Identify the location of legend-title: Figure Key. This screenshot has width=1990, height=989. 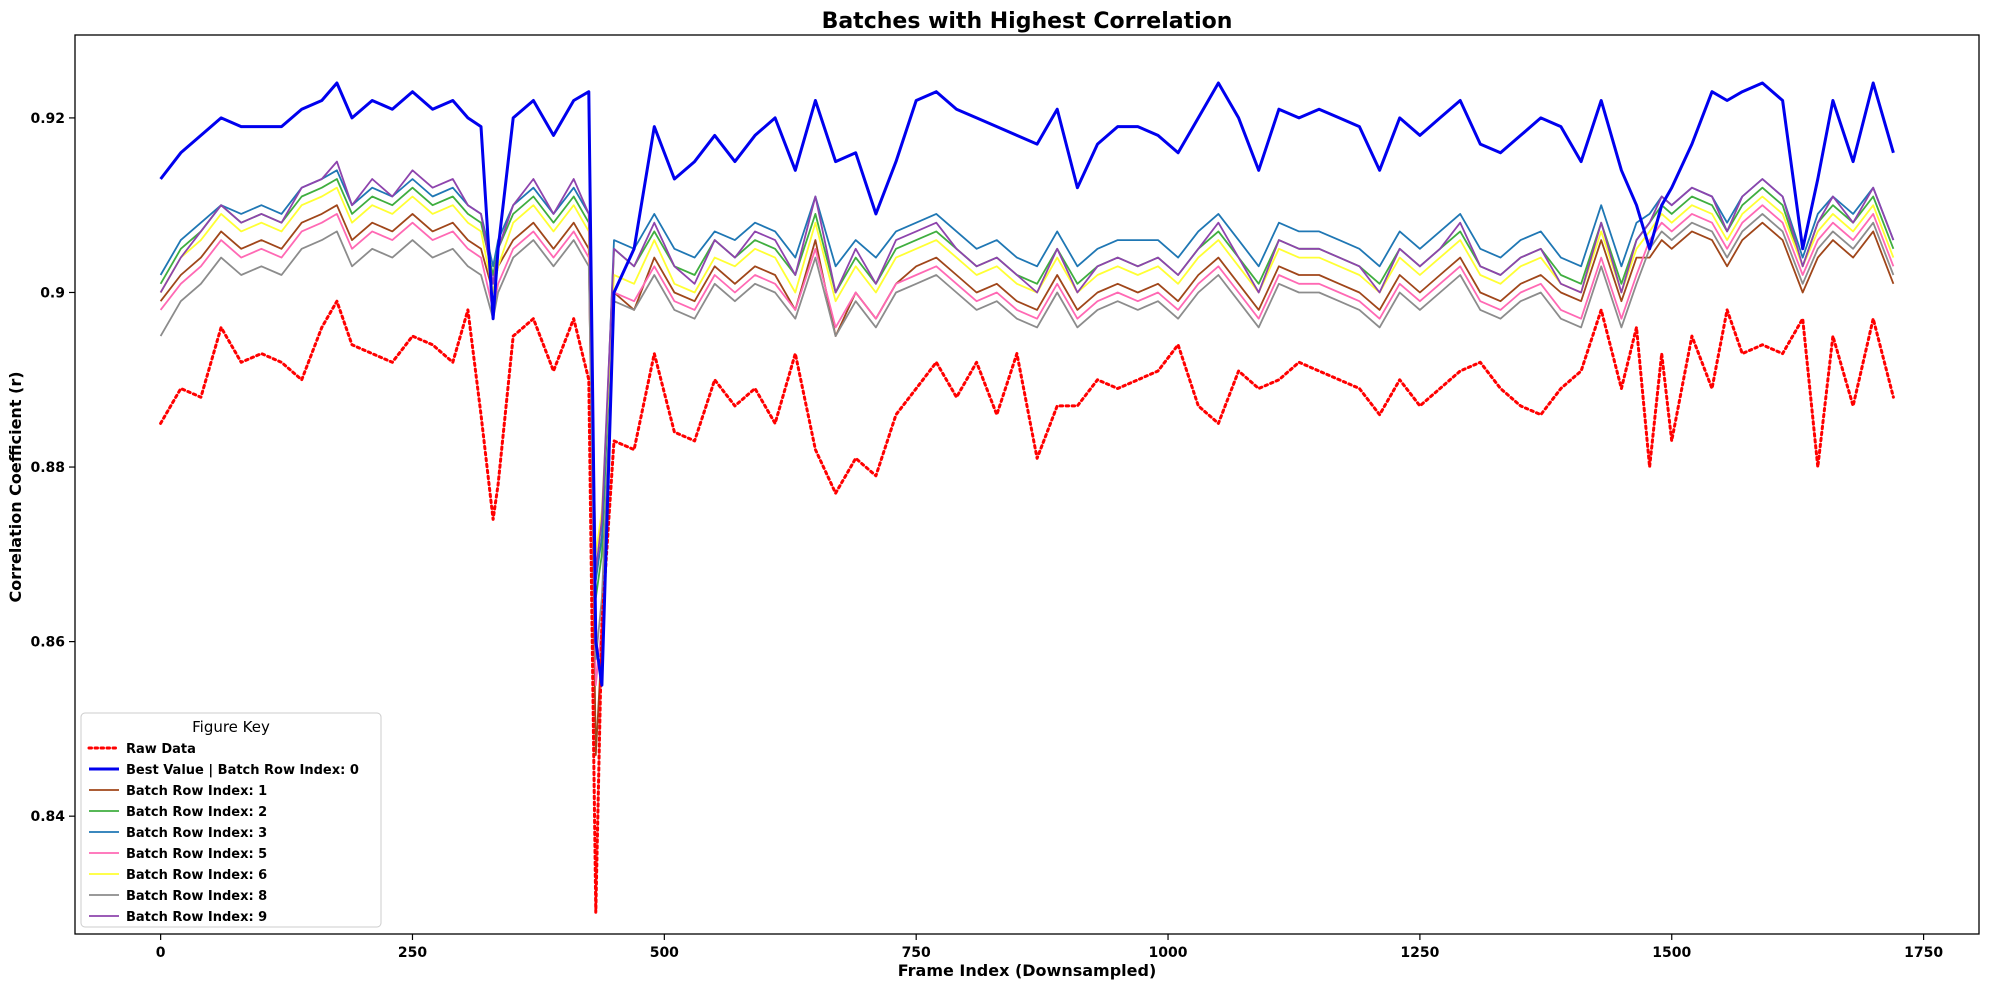
(231, 727).